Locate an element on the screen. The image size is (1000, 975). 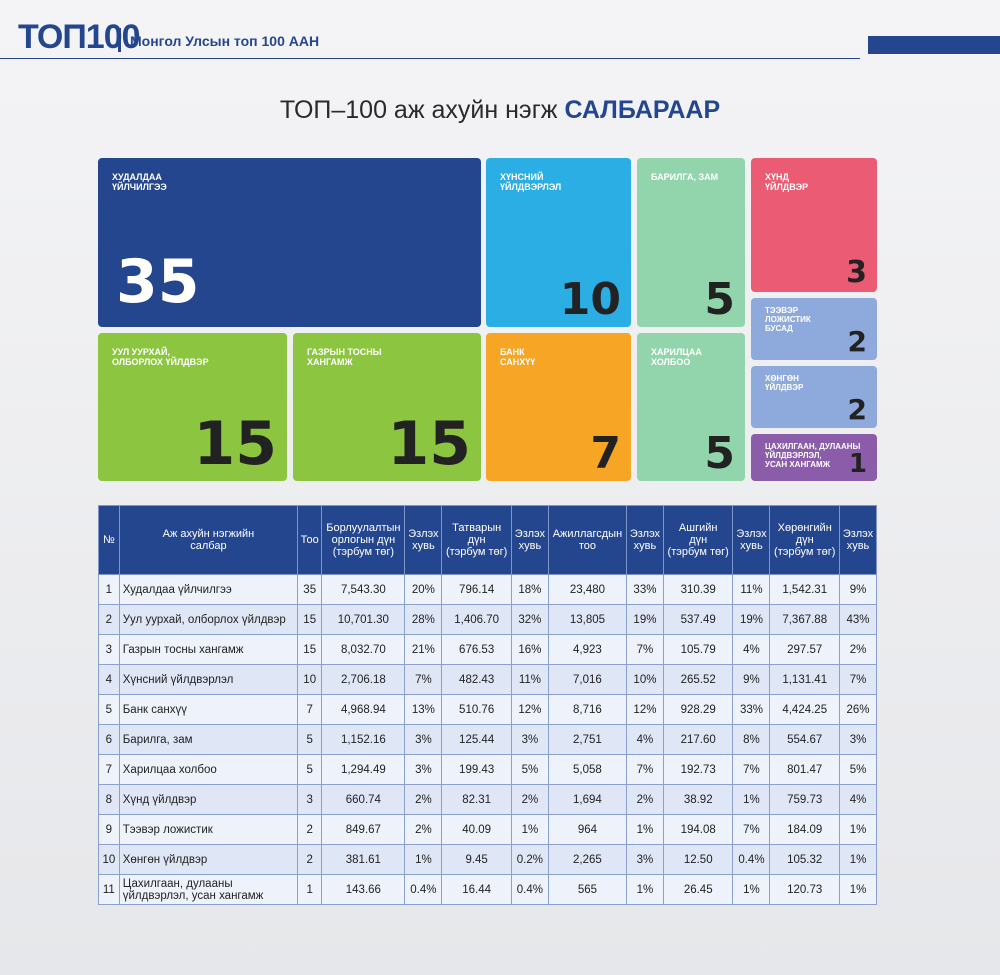
table-cell: 120.73 is located at coordinates (804, 889).